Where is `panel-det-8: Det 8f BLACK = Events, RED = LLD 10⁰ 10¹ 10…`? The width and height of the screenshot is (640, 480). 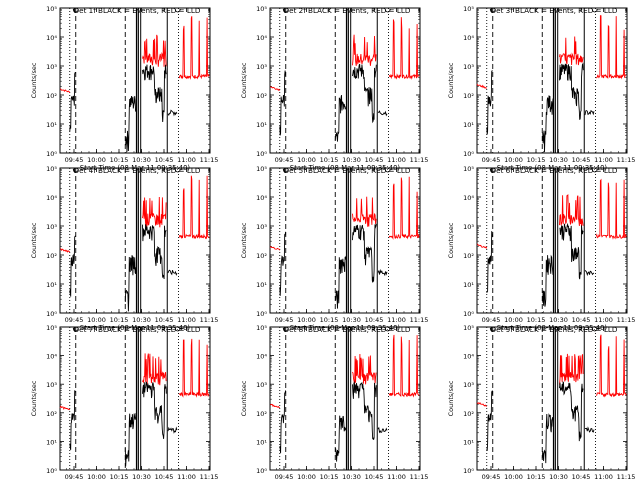
panel-det-8: Det 8f BLACK = Events, RED = LLD 10⁰ 10¹ 10… is located at coordinates (334, 402).